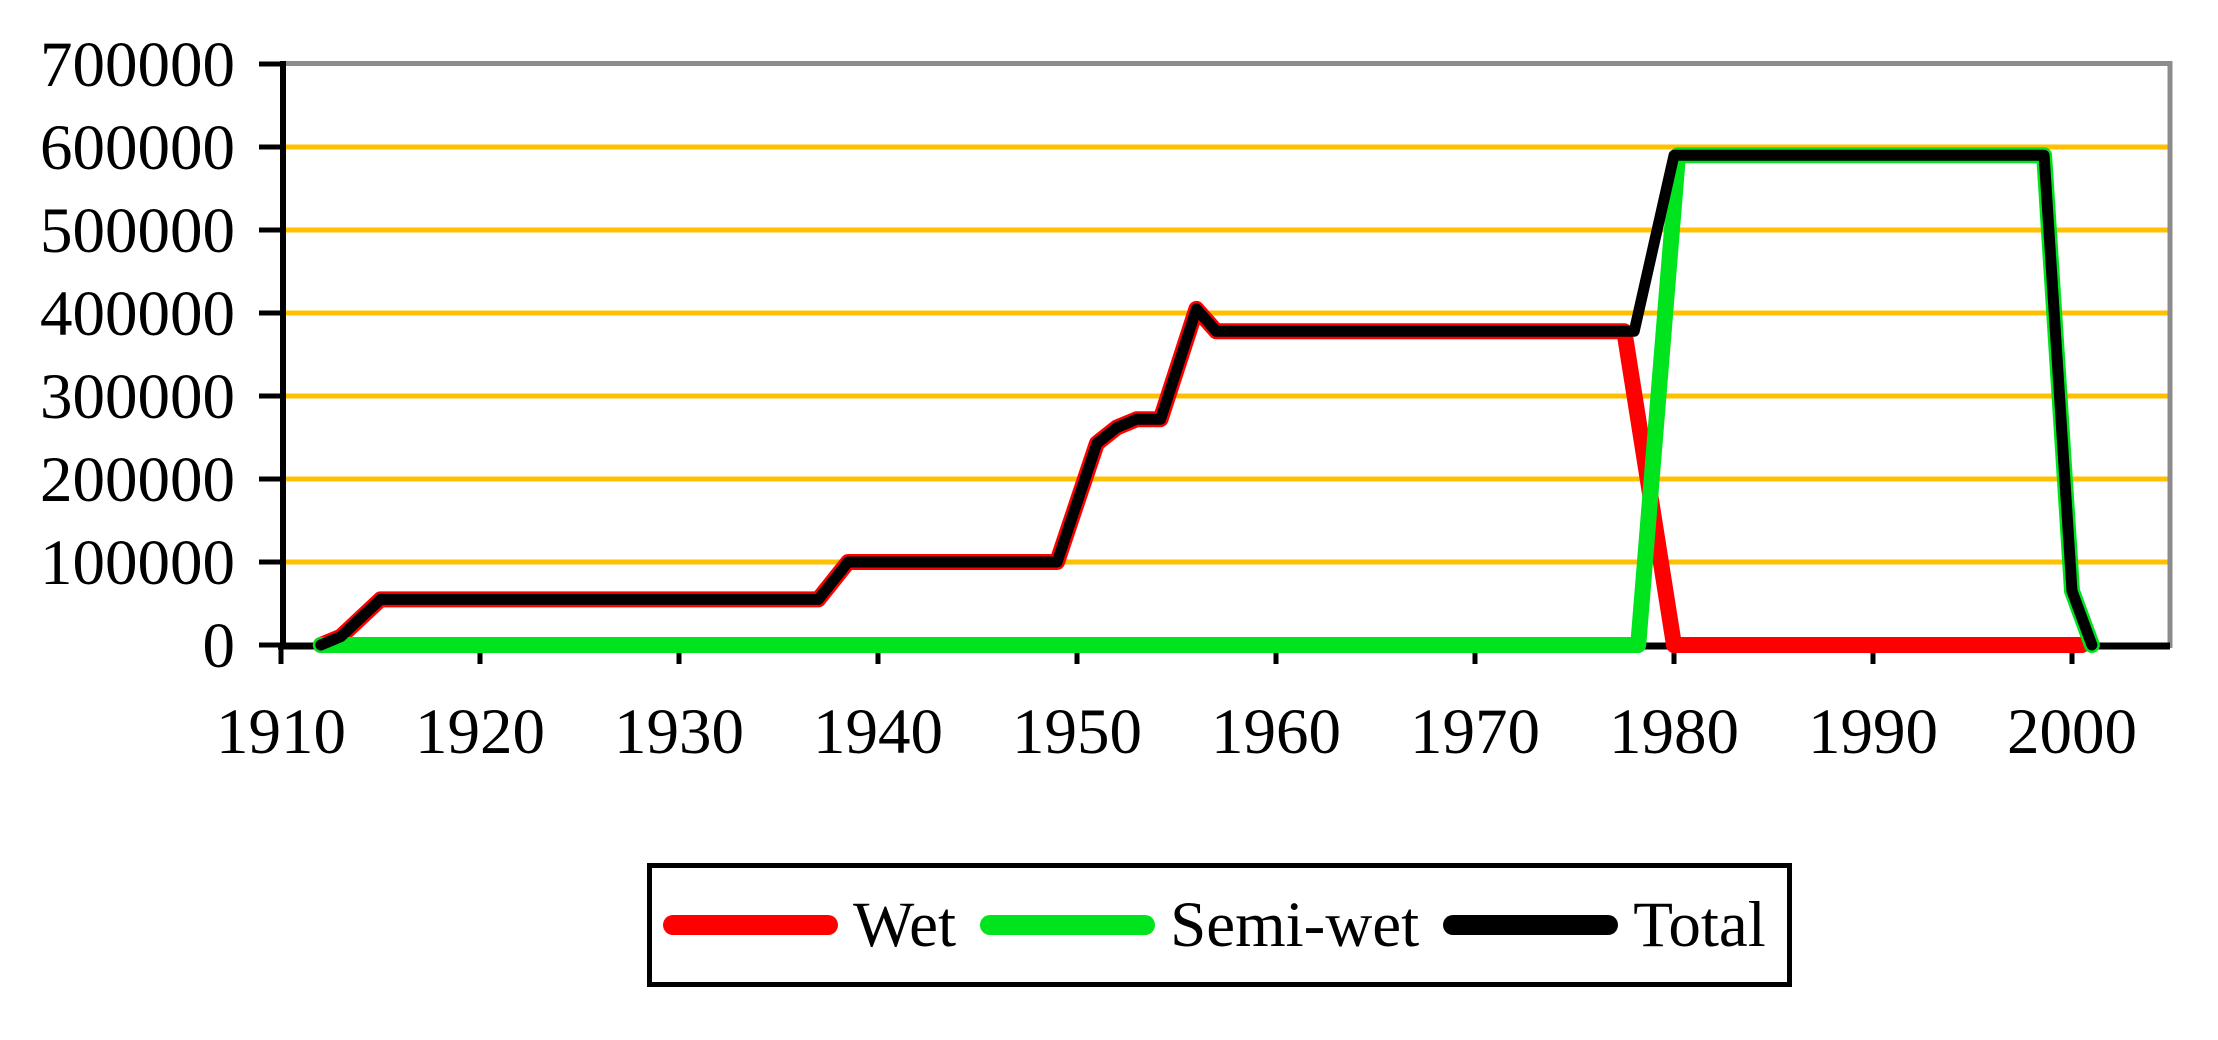 The width and height of the screenshot is (2218, 1040). Describe the element at coordinates (219, 646) in the screenshot. I see `y-tick-label: 0` at that location.